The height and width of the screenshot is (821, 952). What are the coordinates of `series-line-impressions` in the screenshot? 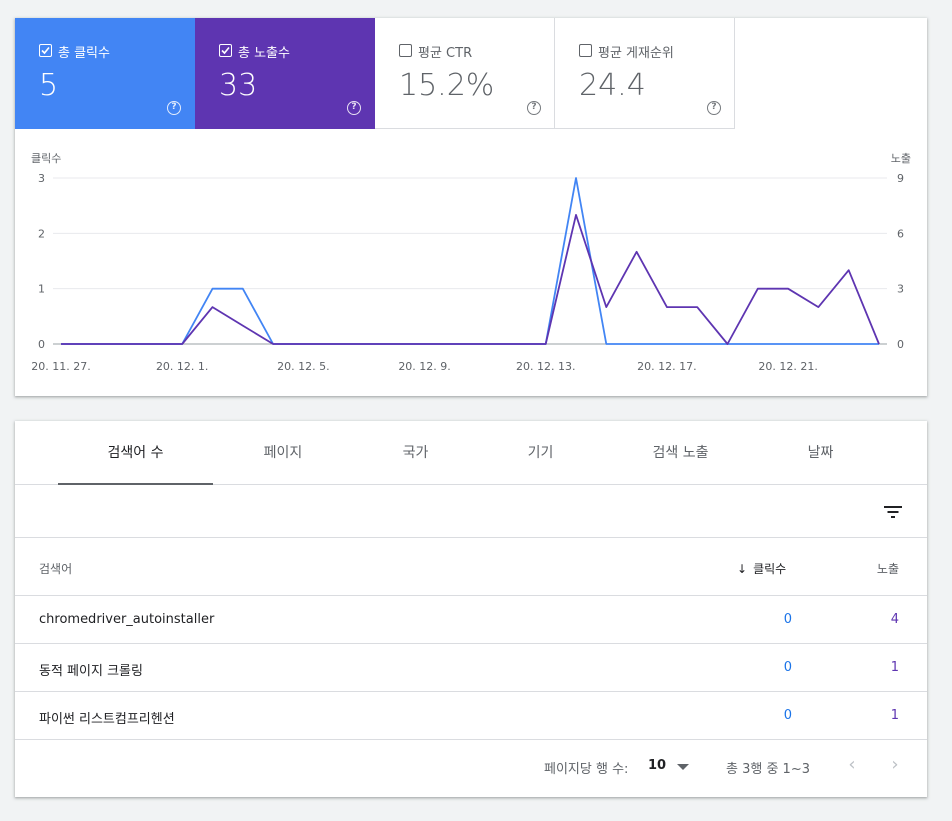 It's located at (470, 279).